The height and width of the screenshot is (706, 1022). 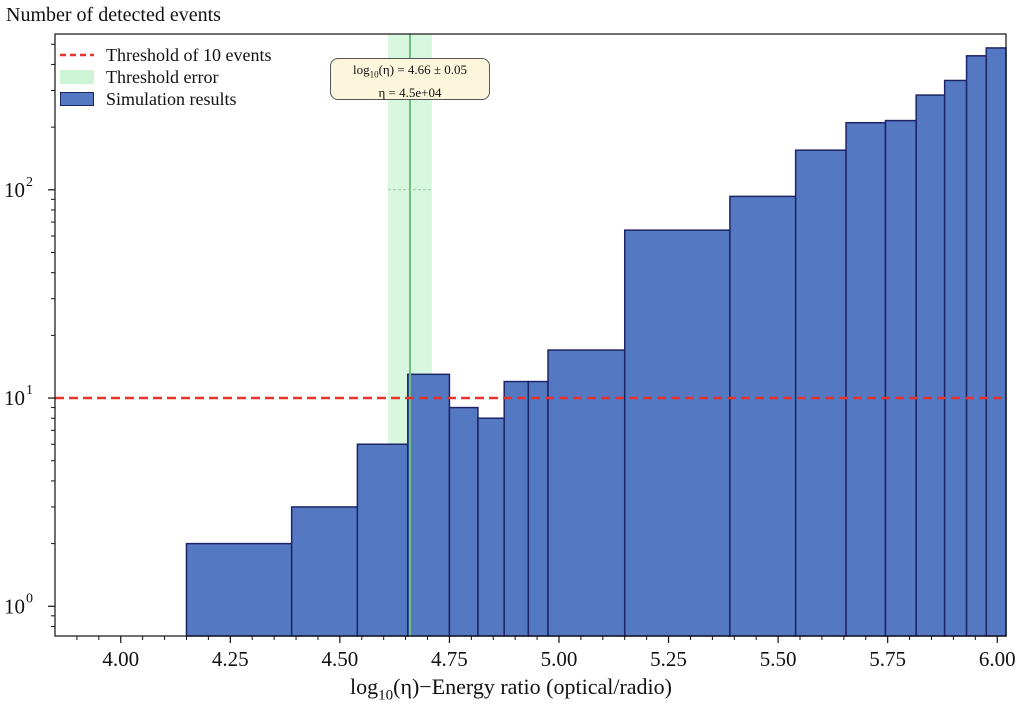 I want to click on threshold-annotation-box: log10(η) = 4.66 ± 0.05 η = 4.5e+04, so click(x=410, y=79).